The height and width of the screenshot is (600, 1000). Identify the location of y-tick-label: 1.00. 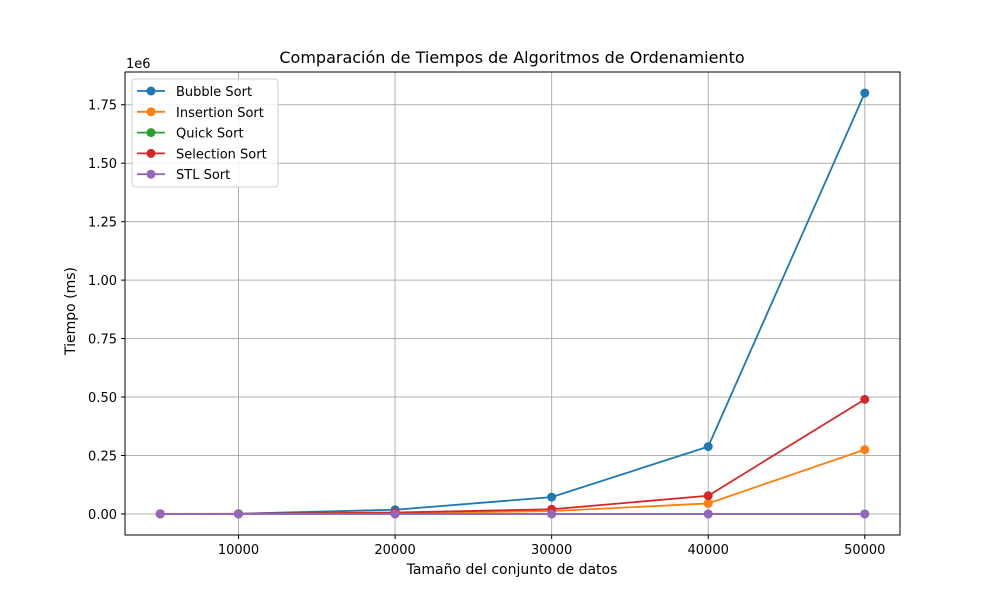
(102, 281).